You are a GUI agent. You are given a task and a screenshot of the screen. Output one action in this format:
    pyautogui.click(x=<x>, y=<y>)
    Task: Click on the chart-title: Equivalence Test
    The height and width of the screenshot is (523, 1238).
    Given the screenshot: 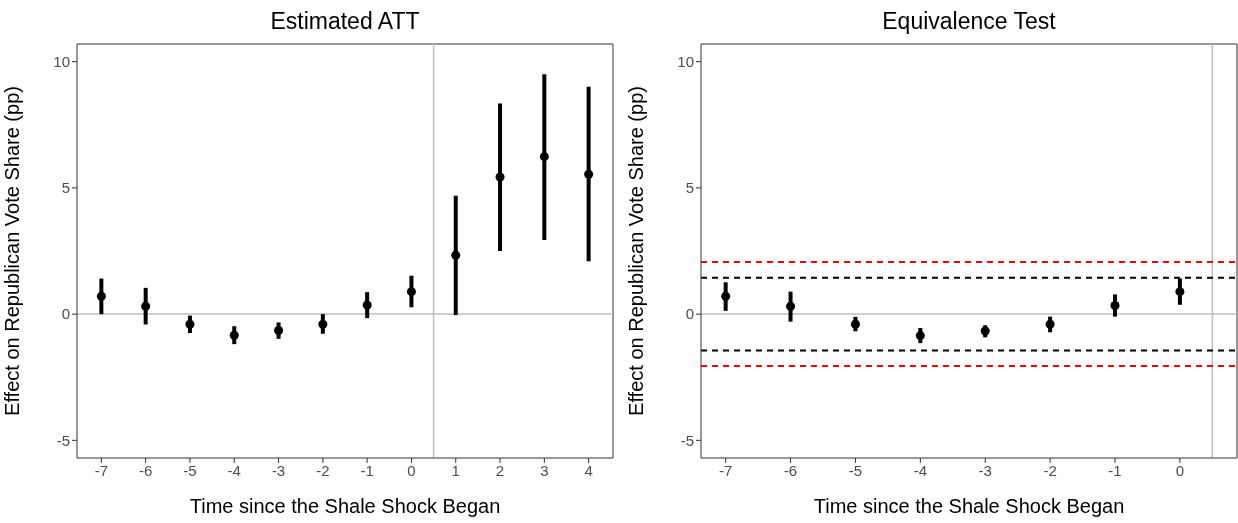 What is the action you would take?
    pyautogui.click(x=969, y=21)
    